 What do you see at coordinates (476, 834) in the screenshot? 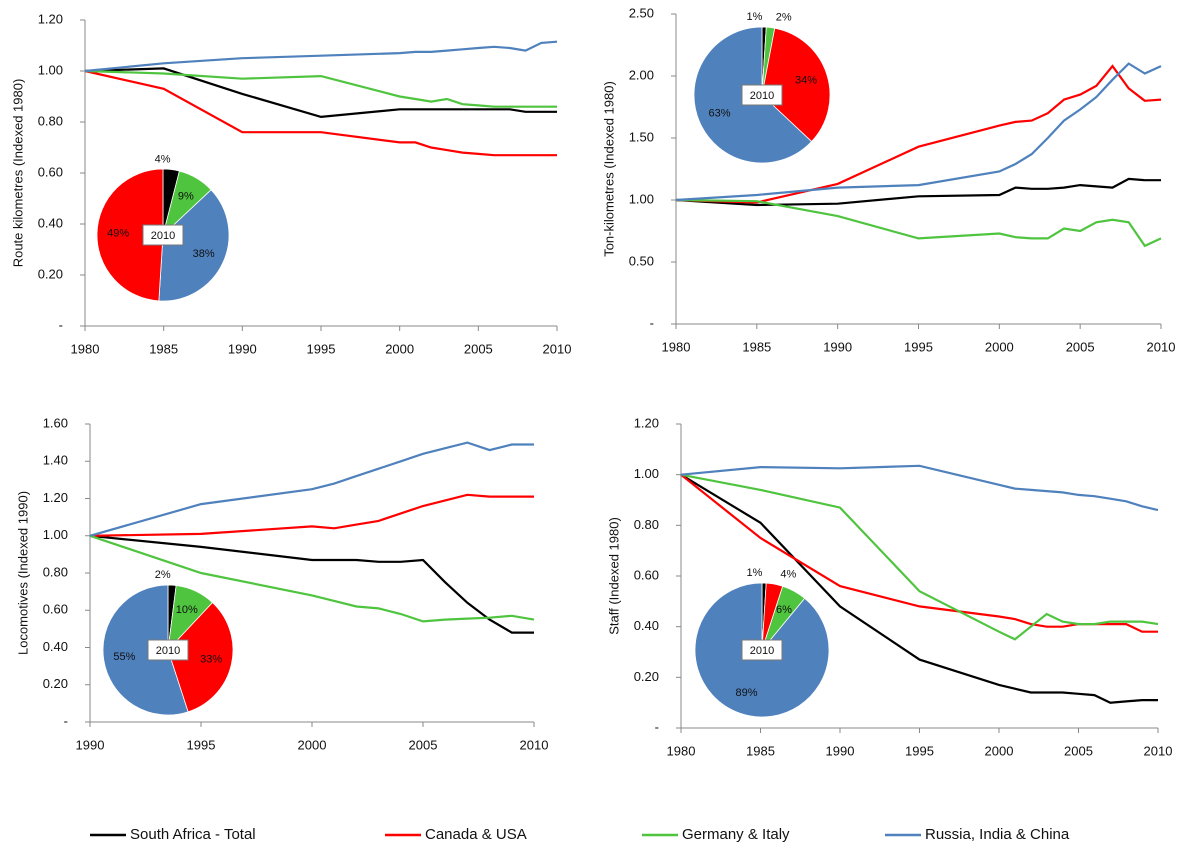
I see `legend-label: Canada & USA` at bounding box center [476, 834].